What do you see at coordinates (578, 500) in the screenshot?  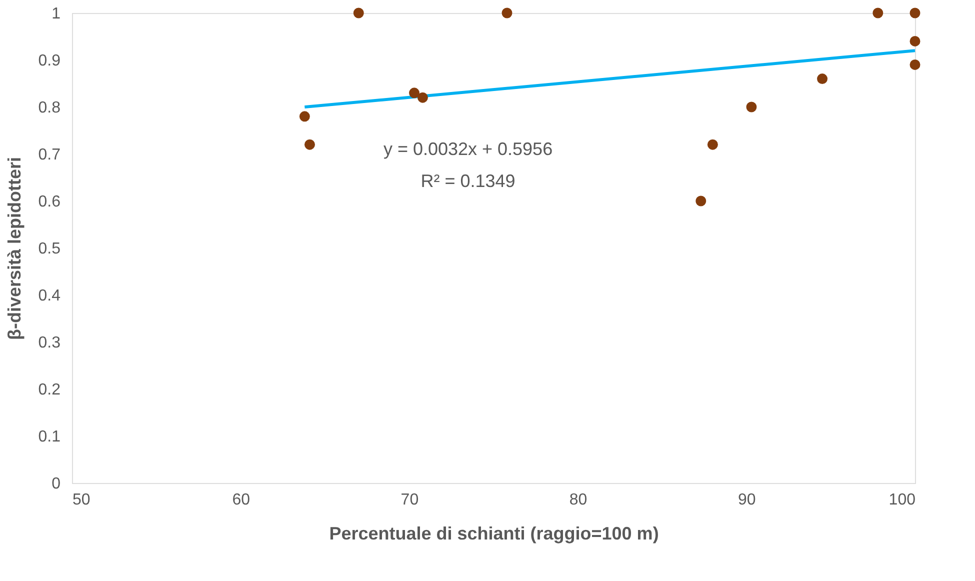 I see `x-tick-label: 80` at bounding box center [578, 500].